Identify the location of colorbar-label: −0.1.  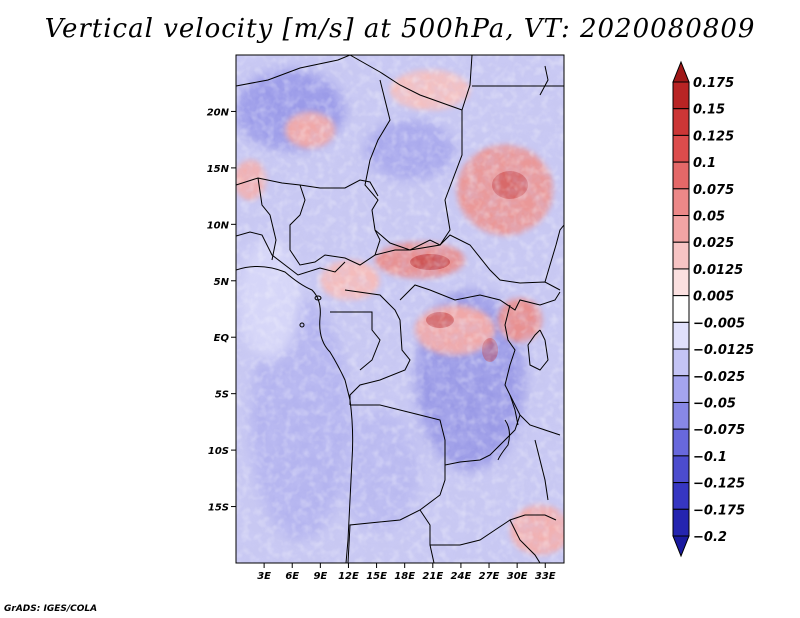
(710, 457).